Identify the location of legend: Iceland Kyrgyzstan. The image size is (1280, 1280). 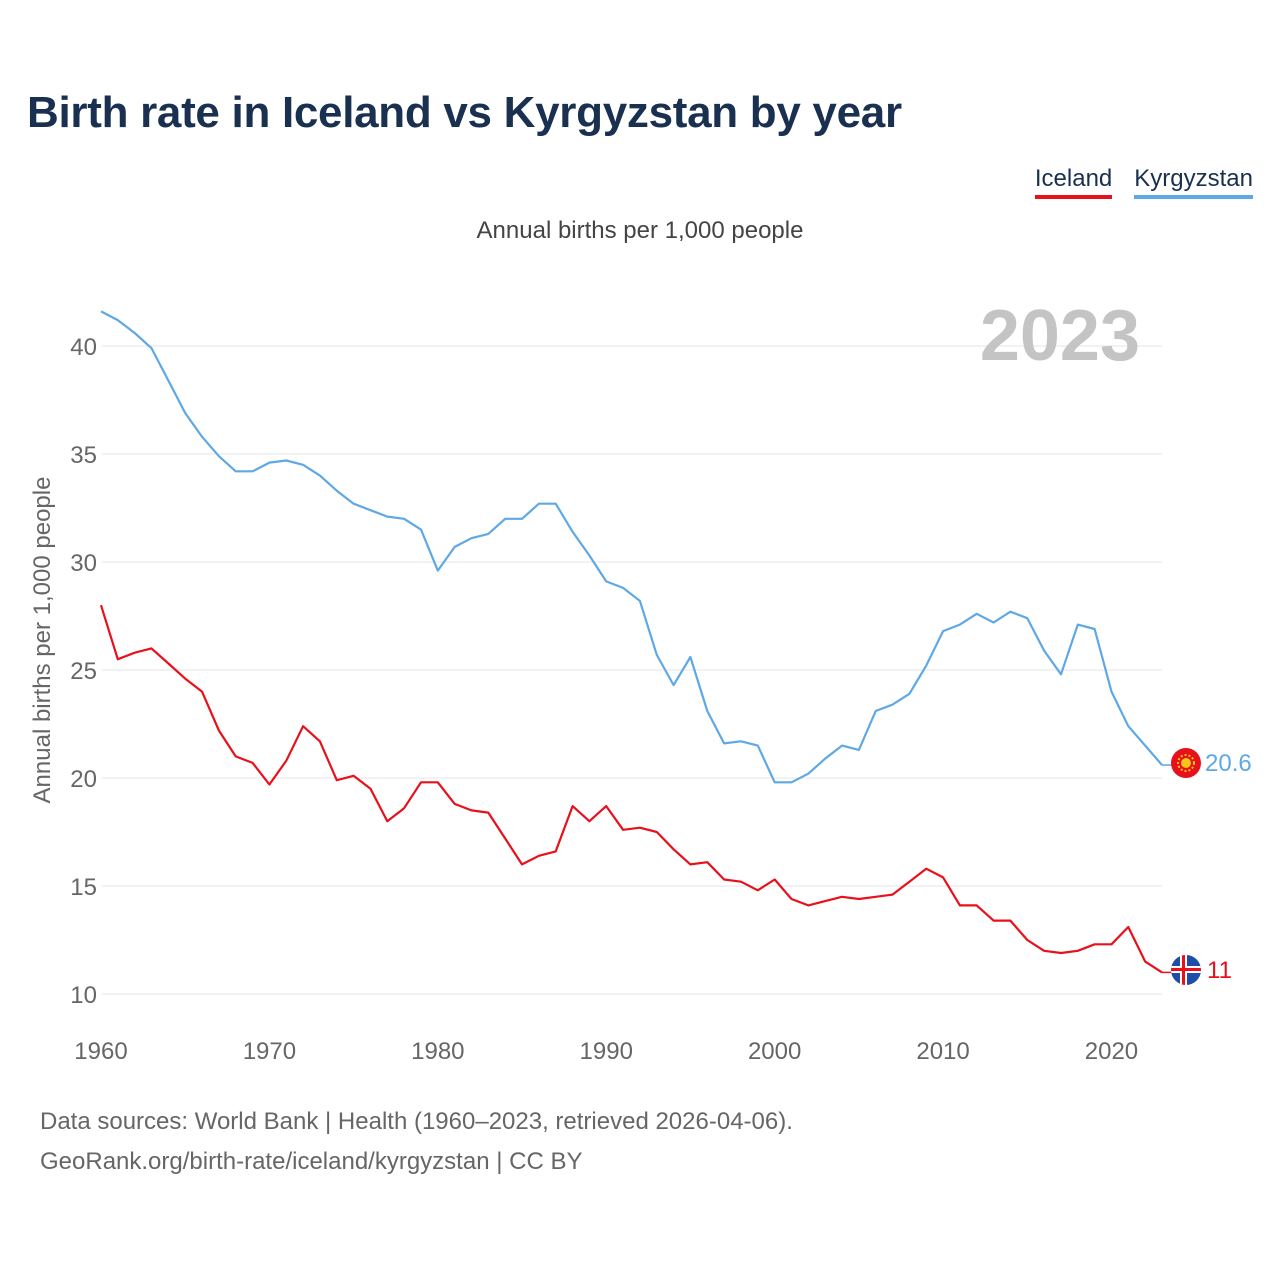
(1143, 182).